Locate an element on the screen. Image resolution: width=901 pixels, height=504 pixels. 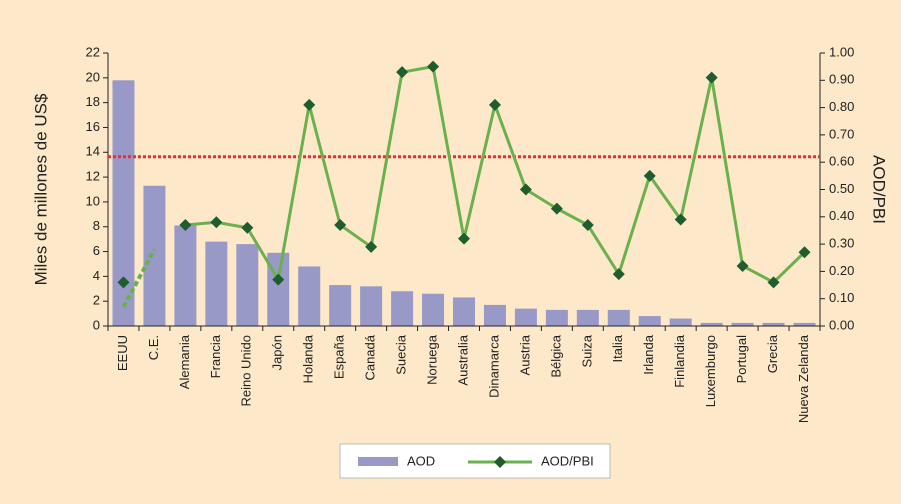
x-tick-label: Austria is located at coordinates (524, 354).